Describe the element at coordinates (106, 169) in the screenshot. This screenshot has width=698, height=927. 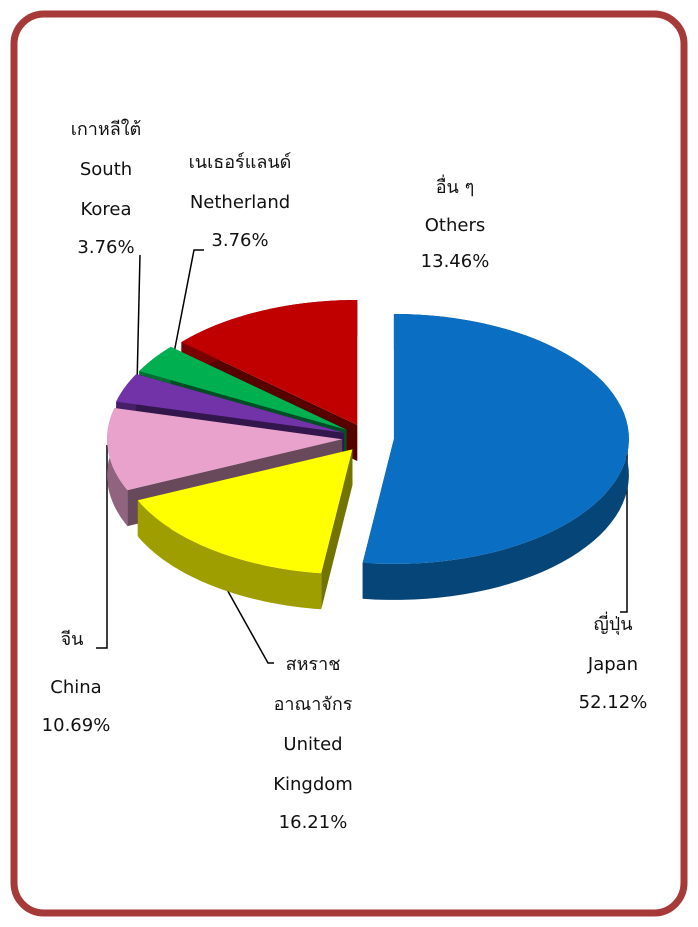
I see `category-label: South` at that location.